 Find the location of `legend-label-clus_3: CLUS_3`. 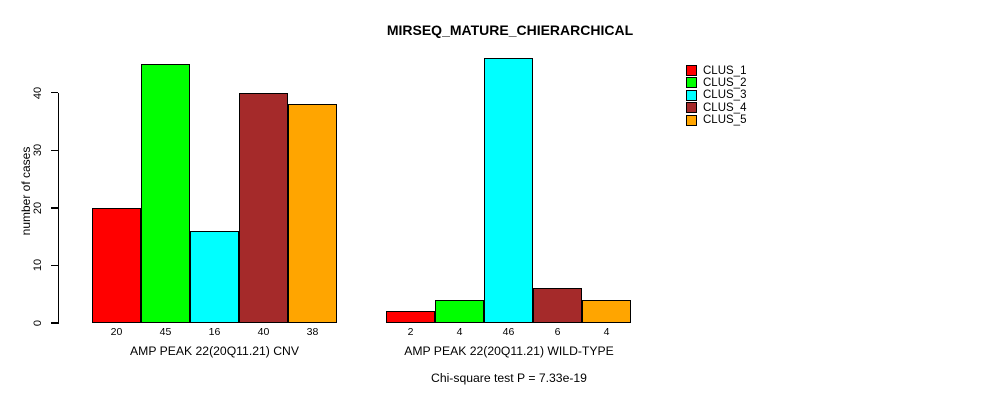

legend-label-clus_3: CLUS_3 is located at coordinates (725, 95).